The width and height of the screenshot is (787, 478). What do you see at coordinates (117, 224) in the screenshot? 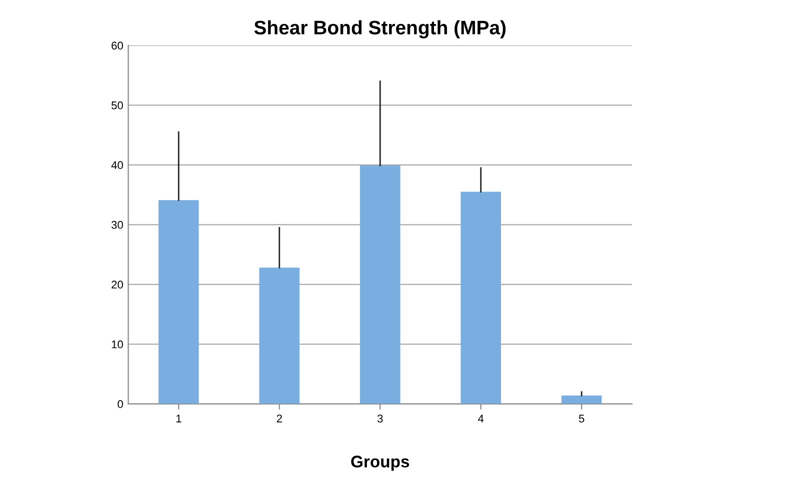
I see `y-tick-label: 30` at bounding box center [117, 224].